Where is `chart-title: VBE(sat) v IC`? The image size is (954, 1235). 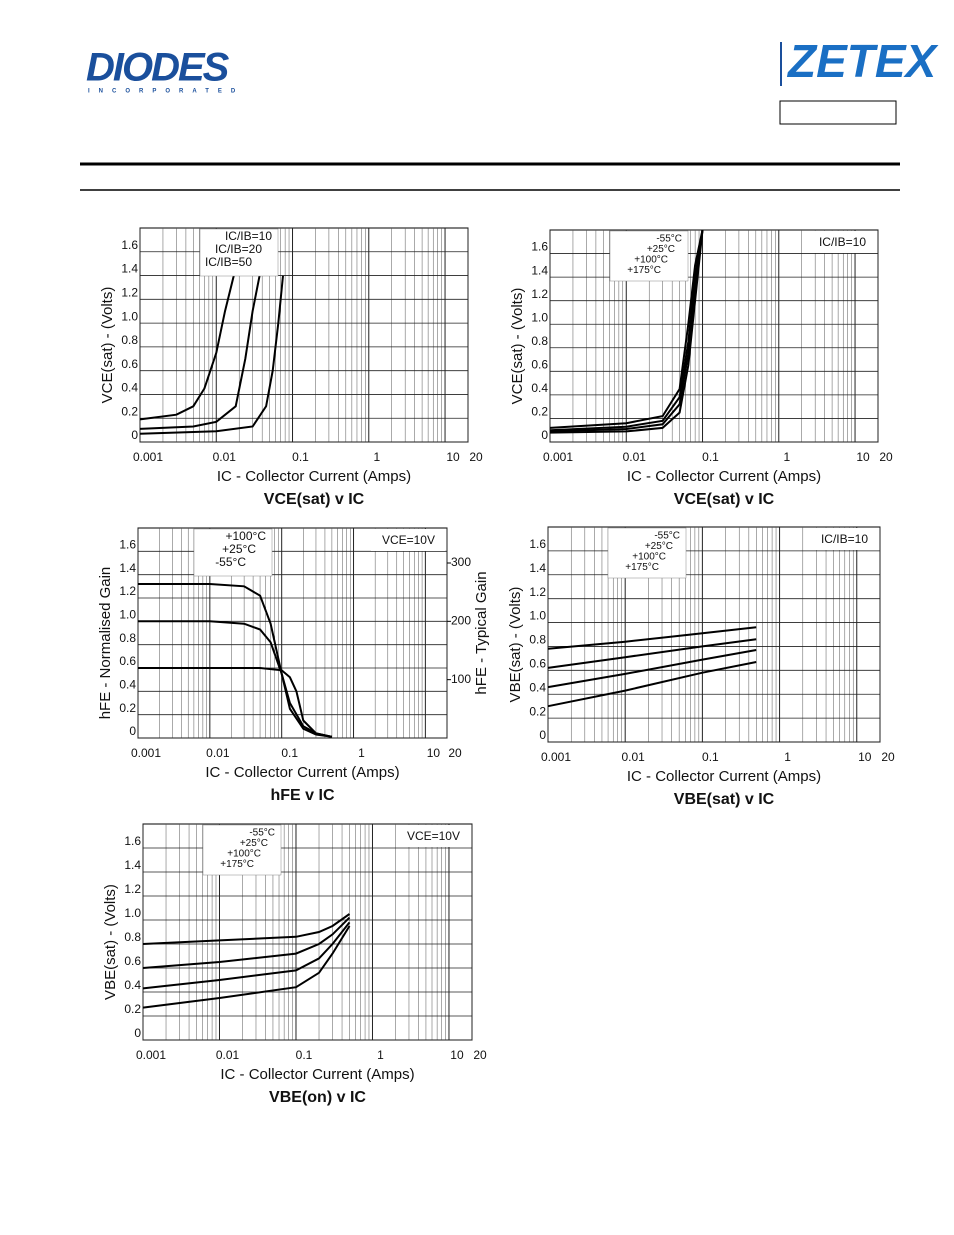
chart-title: VBE(sat) v IC is located at coordinates (724, 799).